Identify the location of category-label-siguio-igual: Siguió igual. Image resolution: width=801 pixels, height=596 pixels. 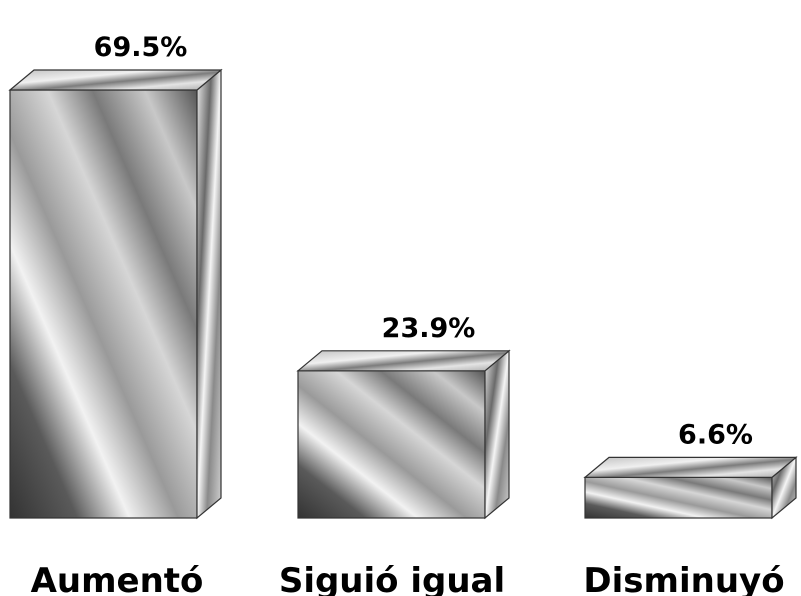
(392, 578).